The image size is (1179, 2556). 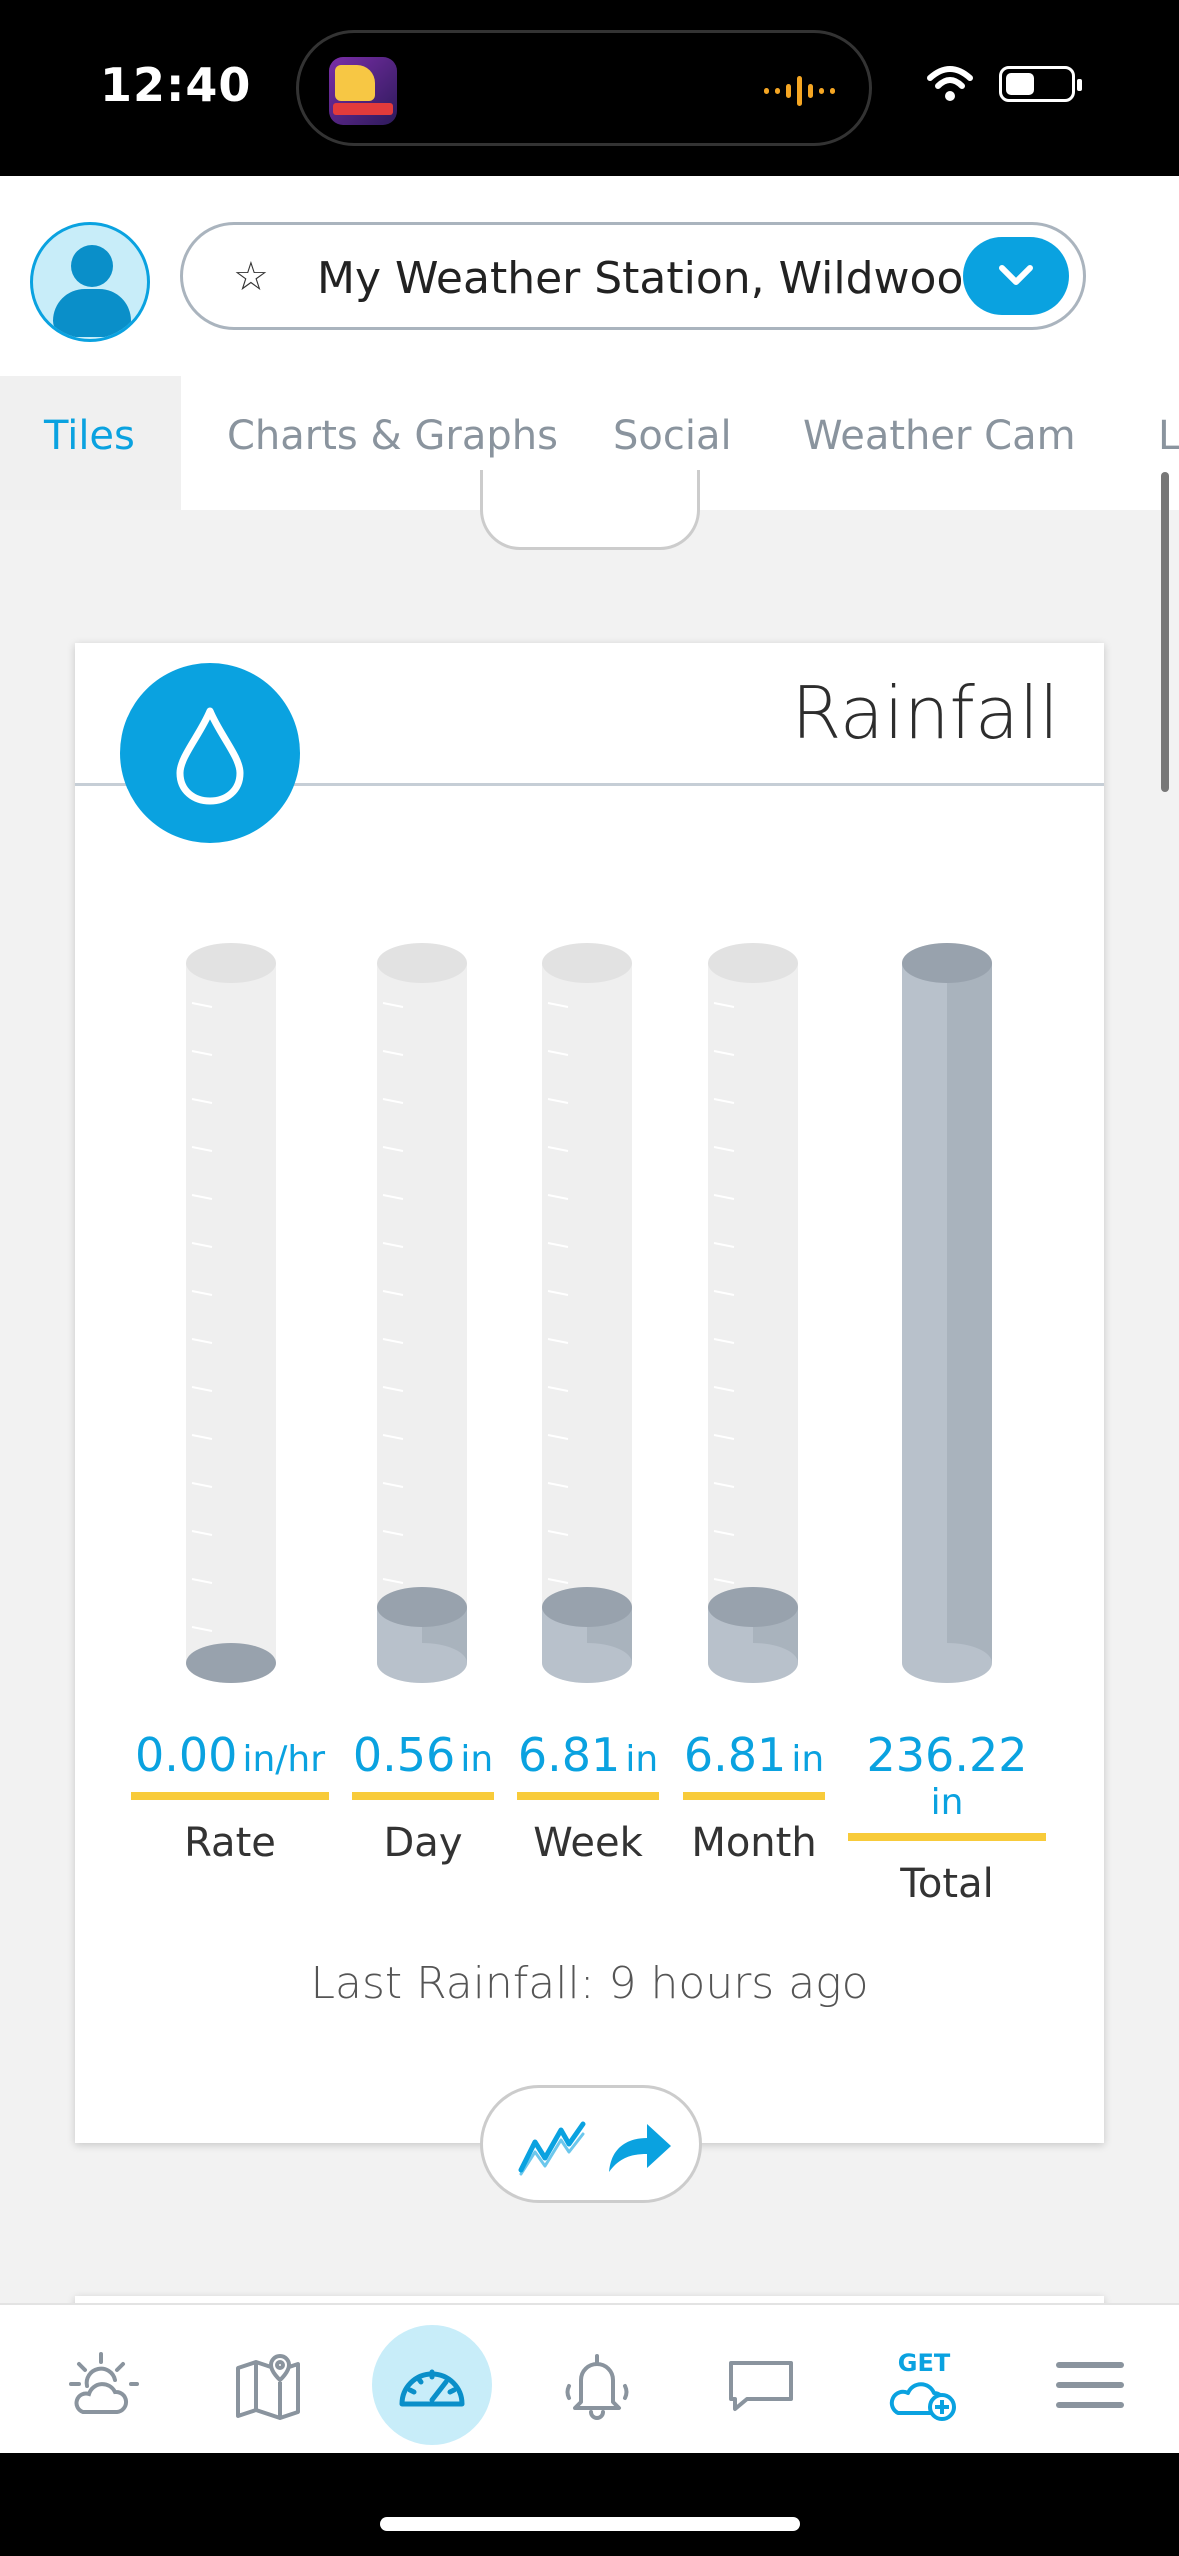 What do you see at coordinates (924, 2385) in the screenshot?
I see `get-cloud-plus-icon: GET` at bounding box center [924, 2385].